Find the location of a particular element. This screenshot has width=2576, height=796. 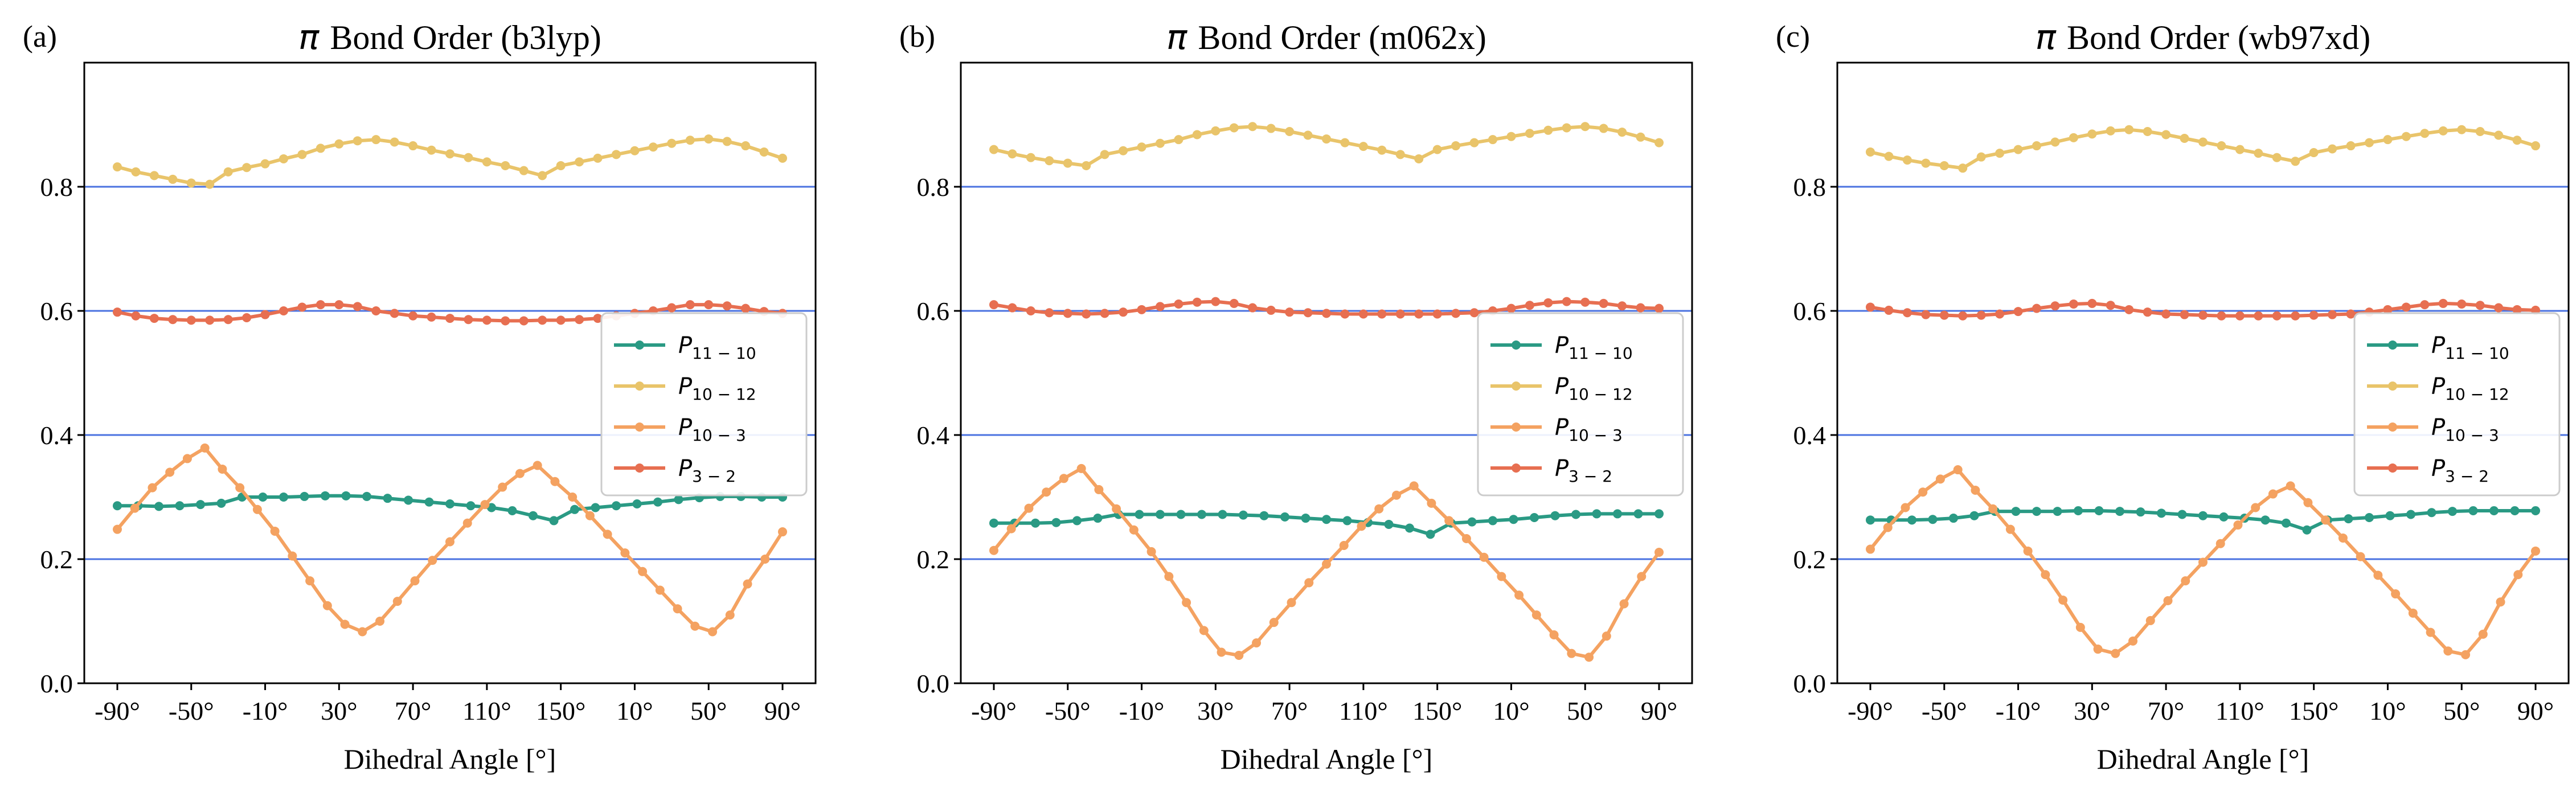

x-tick-label: 30° is located at coordinates (339, 711).